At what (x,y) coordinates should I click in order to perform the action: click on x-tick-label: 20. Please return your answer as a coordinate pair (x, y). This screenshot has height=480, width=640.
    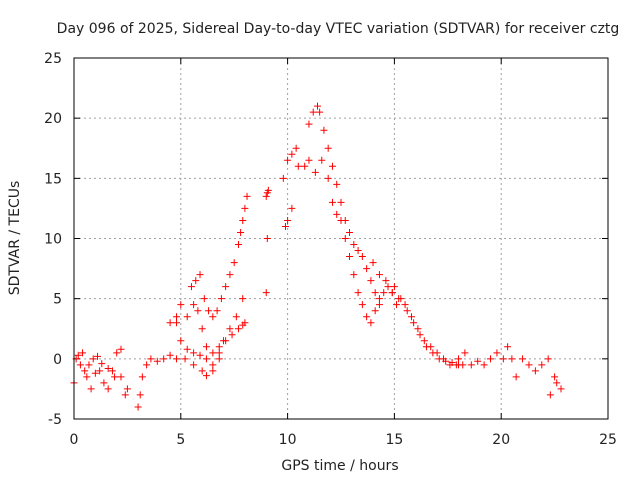
    Looking at the image, I should click on (501, 440).